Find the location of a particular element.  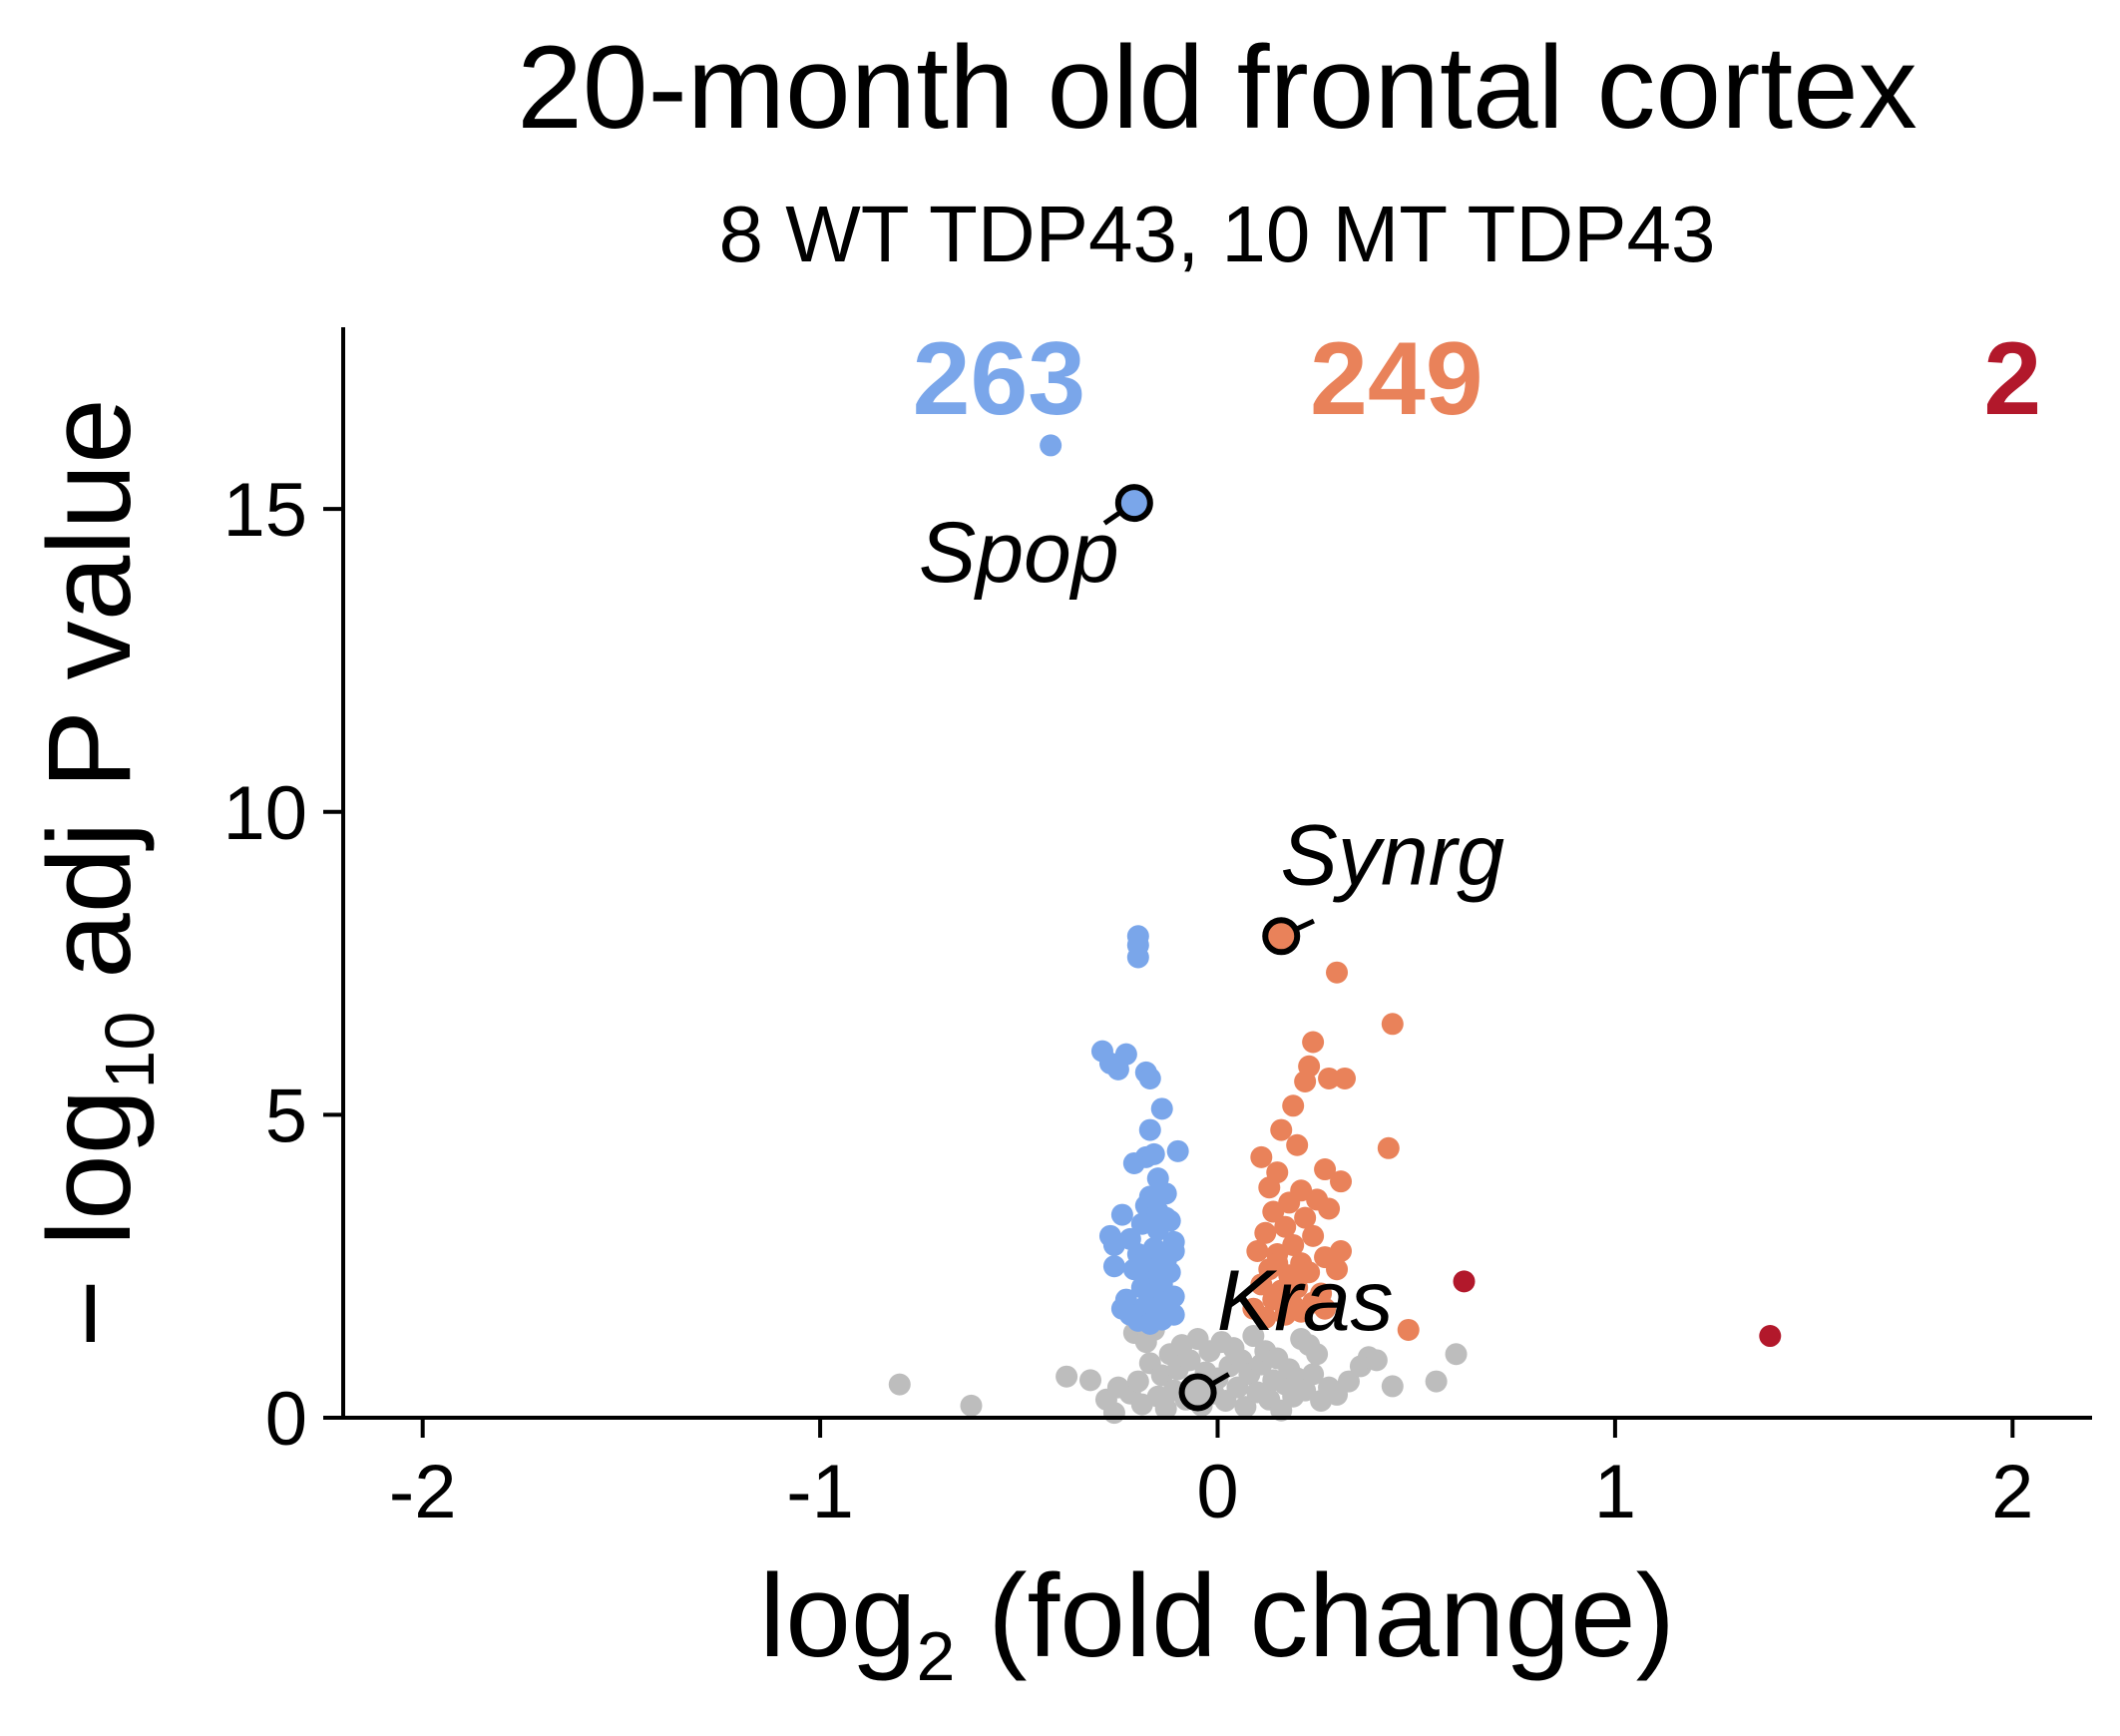

highlight-layer: Spop Synrg Kras is located at coordinates (1211, 948).